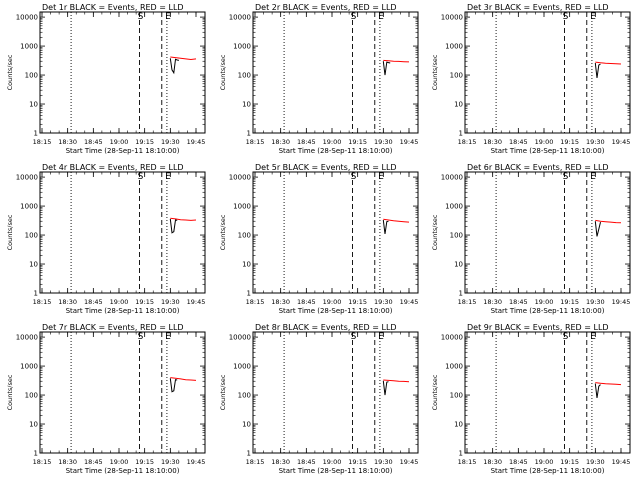  Describe the element at coordinates (144, 302) in the screenshot. I see `x-tick-label: 19:15` at that location.